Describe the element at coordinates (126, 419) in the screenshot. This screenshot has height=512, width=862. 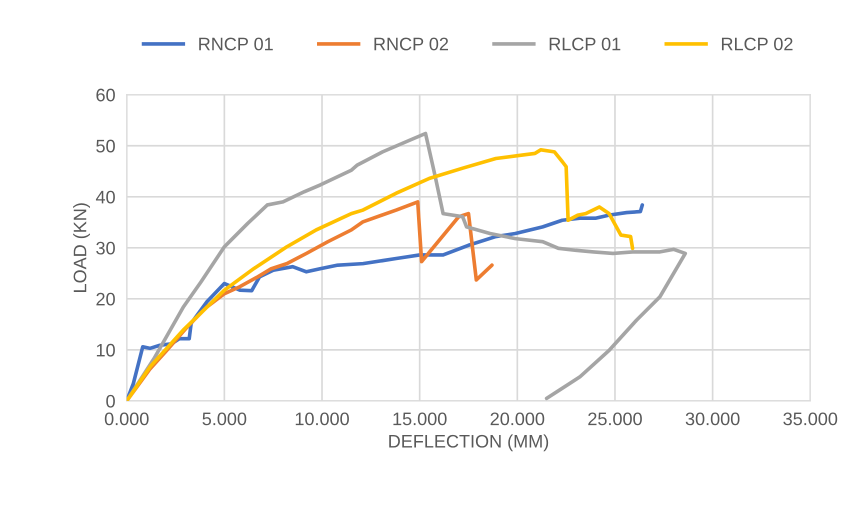
I see `x-tick-label: 0.000` at that location.